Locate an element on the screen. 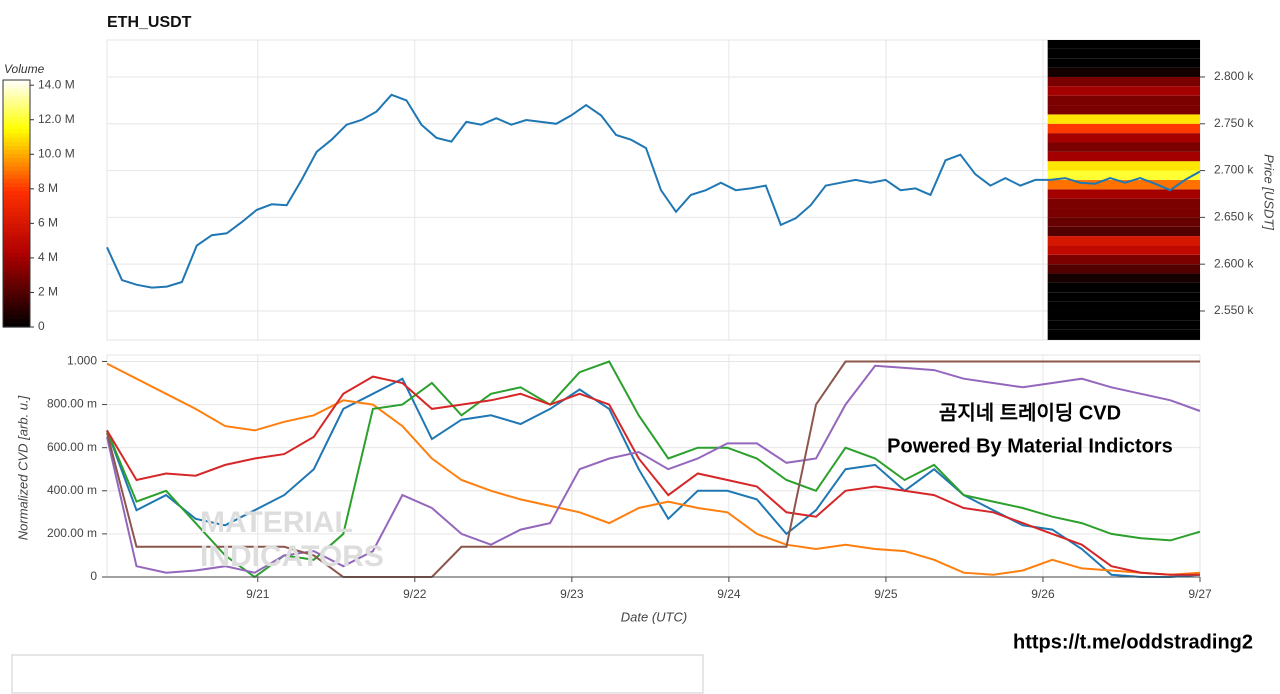  x-tick-label: 9/21 is located at coordinates (258, 594).